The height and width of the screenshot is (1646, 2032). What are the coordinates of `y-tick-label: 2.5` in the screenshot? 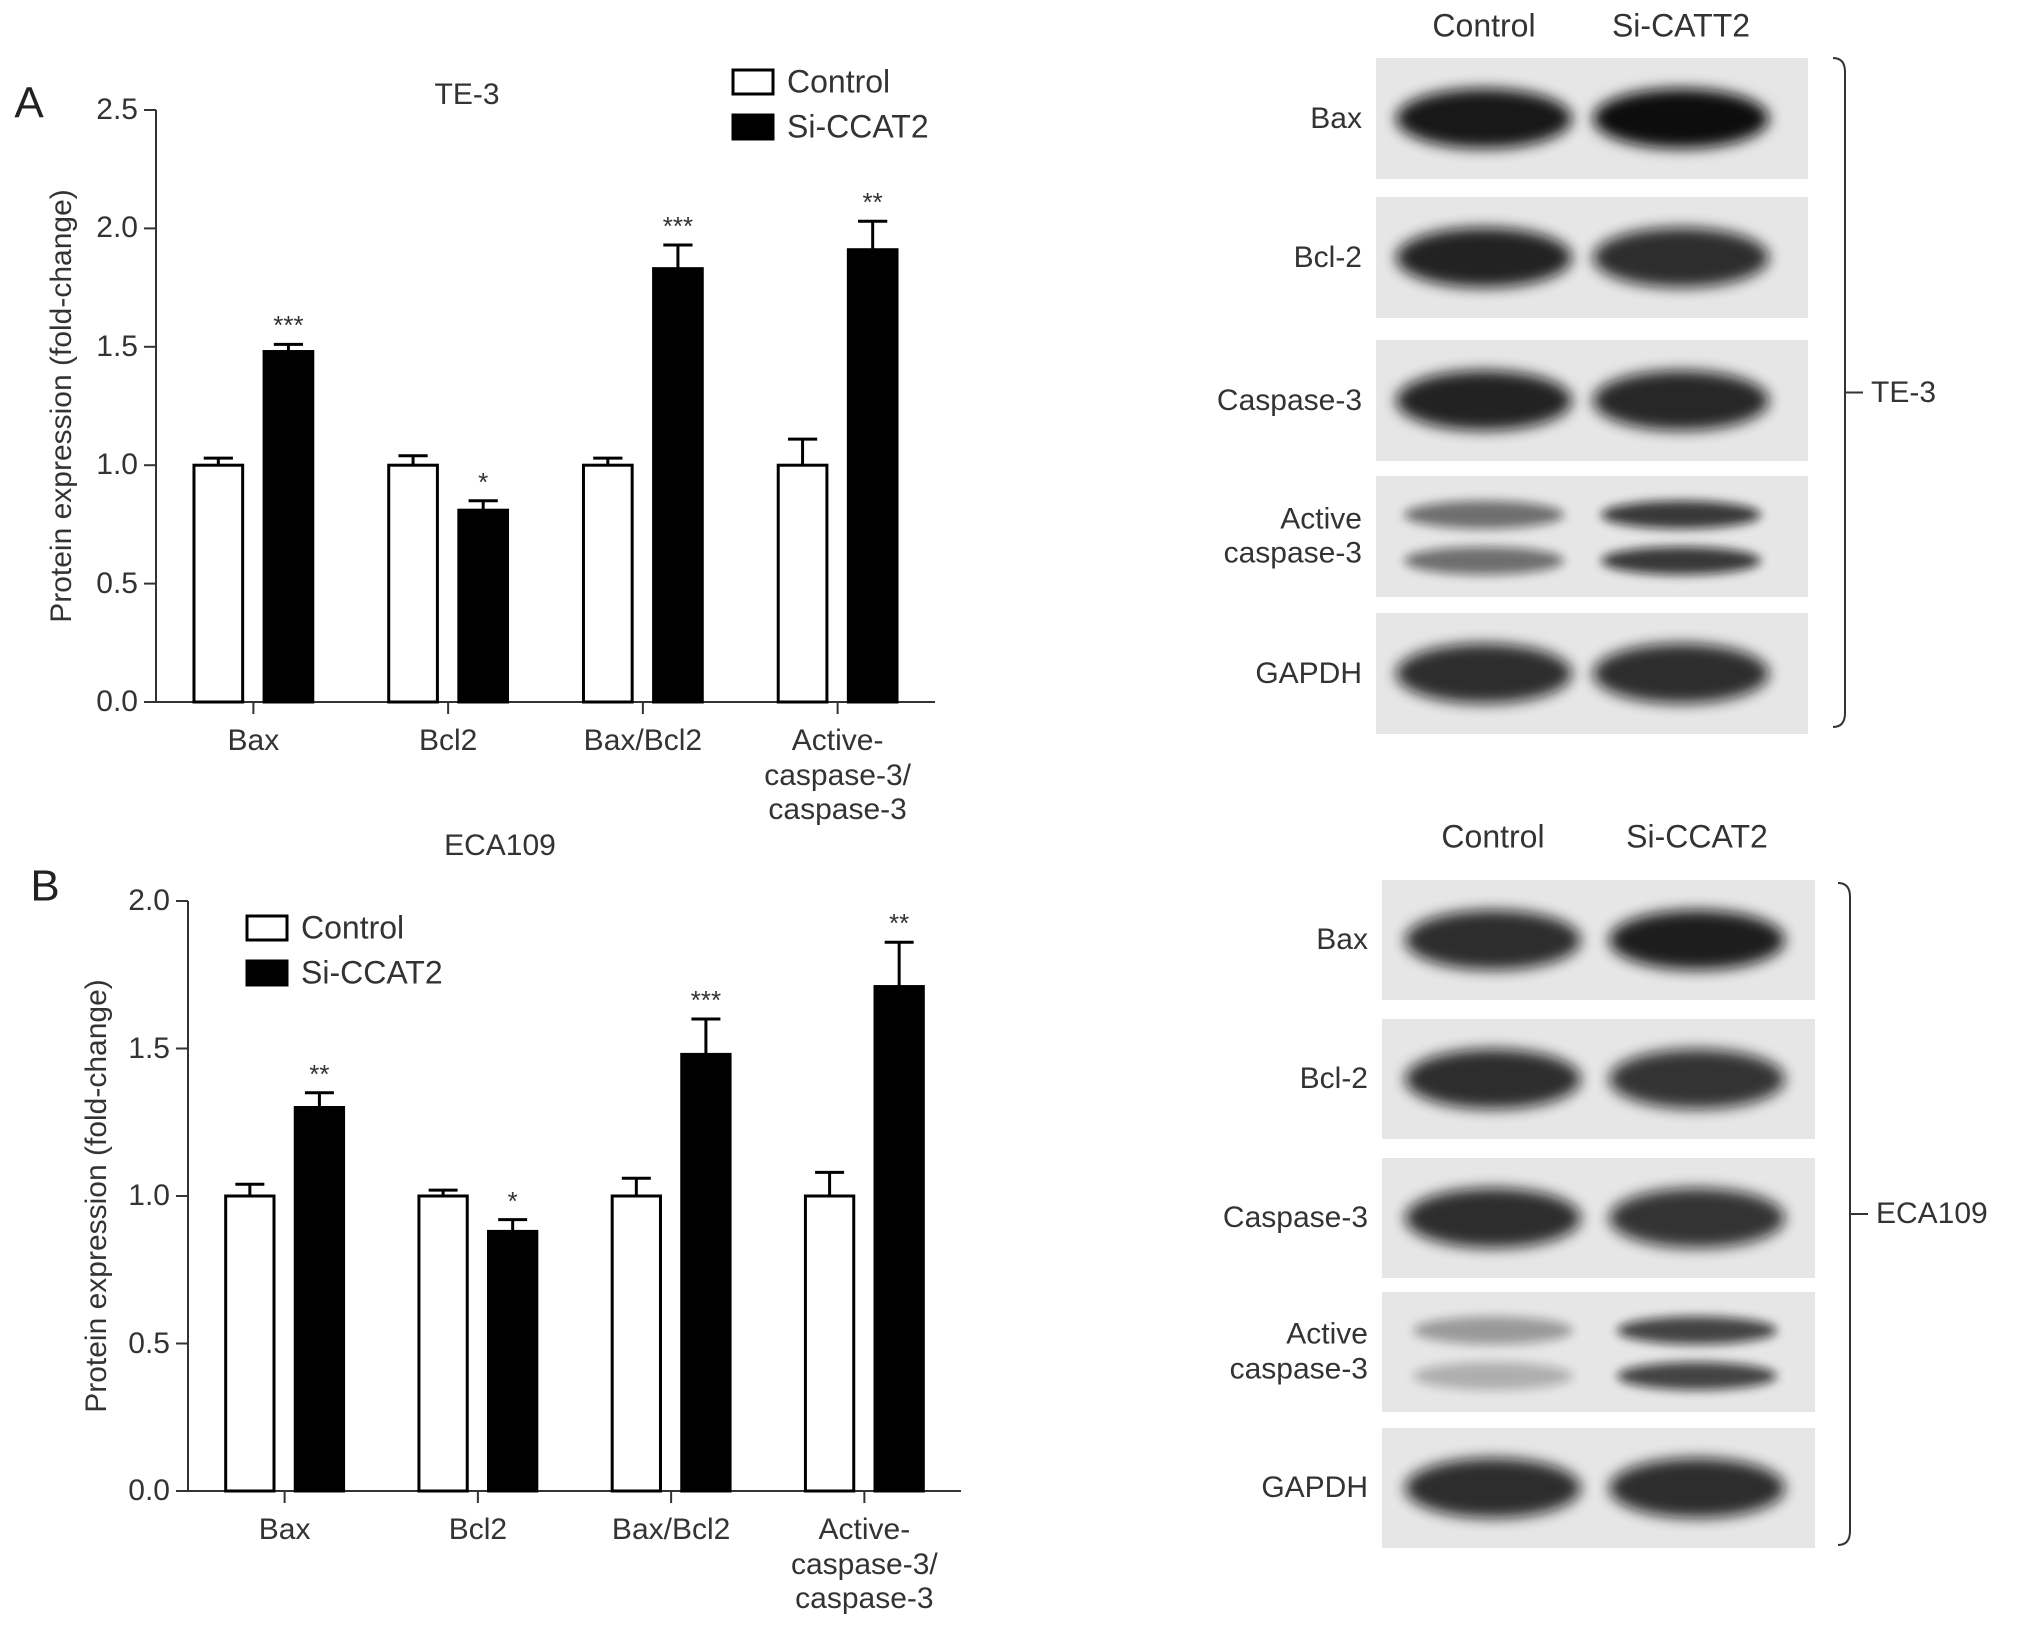 It's located at (117, 109).